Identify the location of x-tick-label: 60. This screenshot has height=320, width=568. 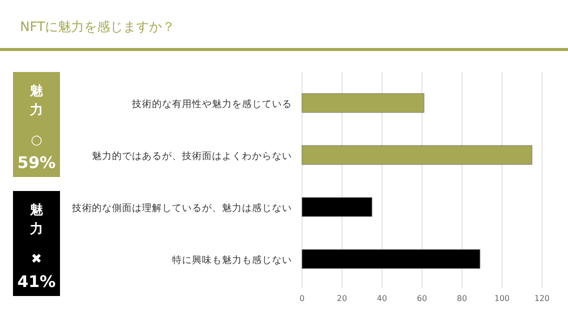
(422, 298).